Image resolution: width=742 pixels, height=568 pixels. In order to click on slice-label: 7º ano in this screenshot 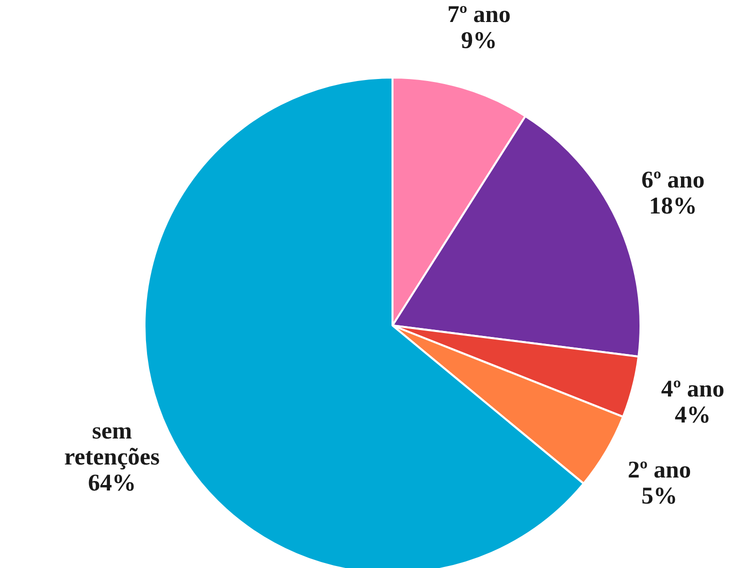, I will do `click(479, 15)`.